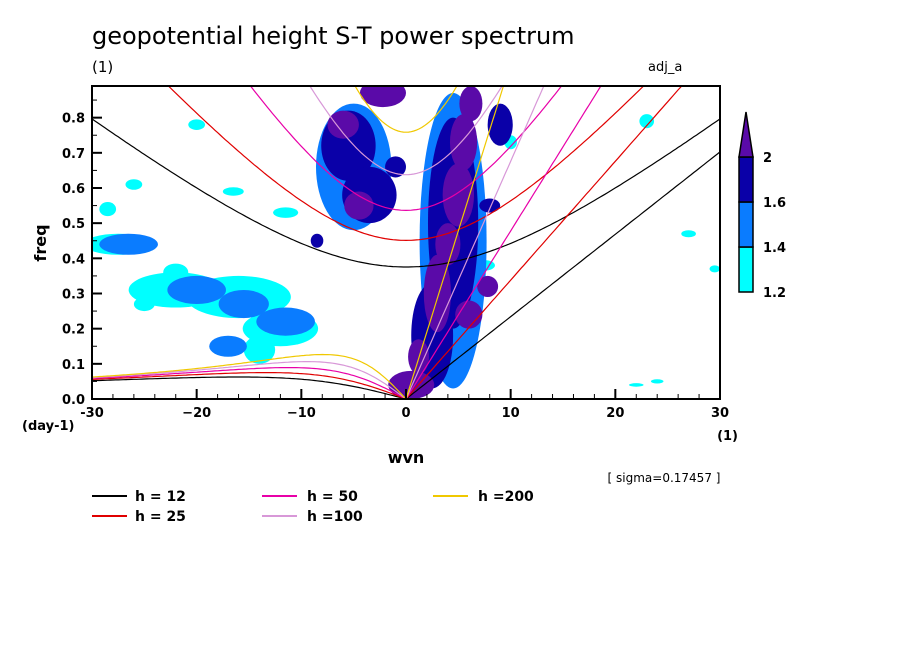 The width and height of the screenshot is (904, 654). What do you see at coordinates (762, 206) in the screenshot?
I see `colorbar: 1.2 1.4 1.6 2` at bounding box center [762, 206].